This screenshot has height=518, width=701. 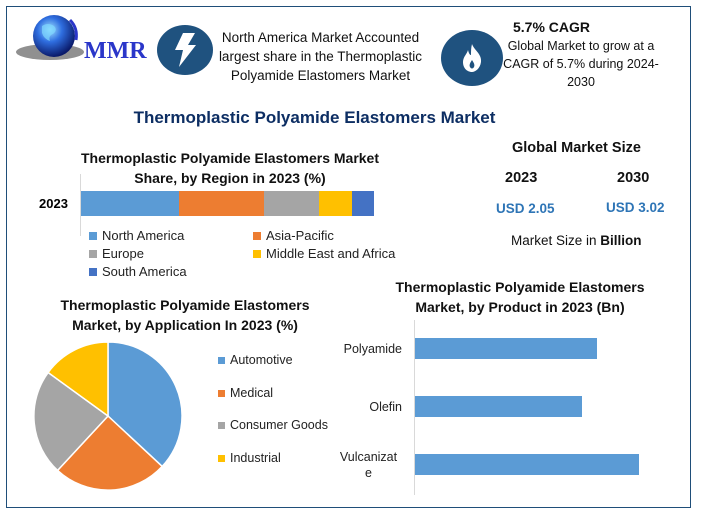 What do you see at coordinates (291, 203) in the screenshot?
I see `bar-segment-europe` at bounding box center [291, 203].